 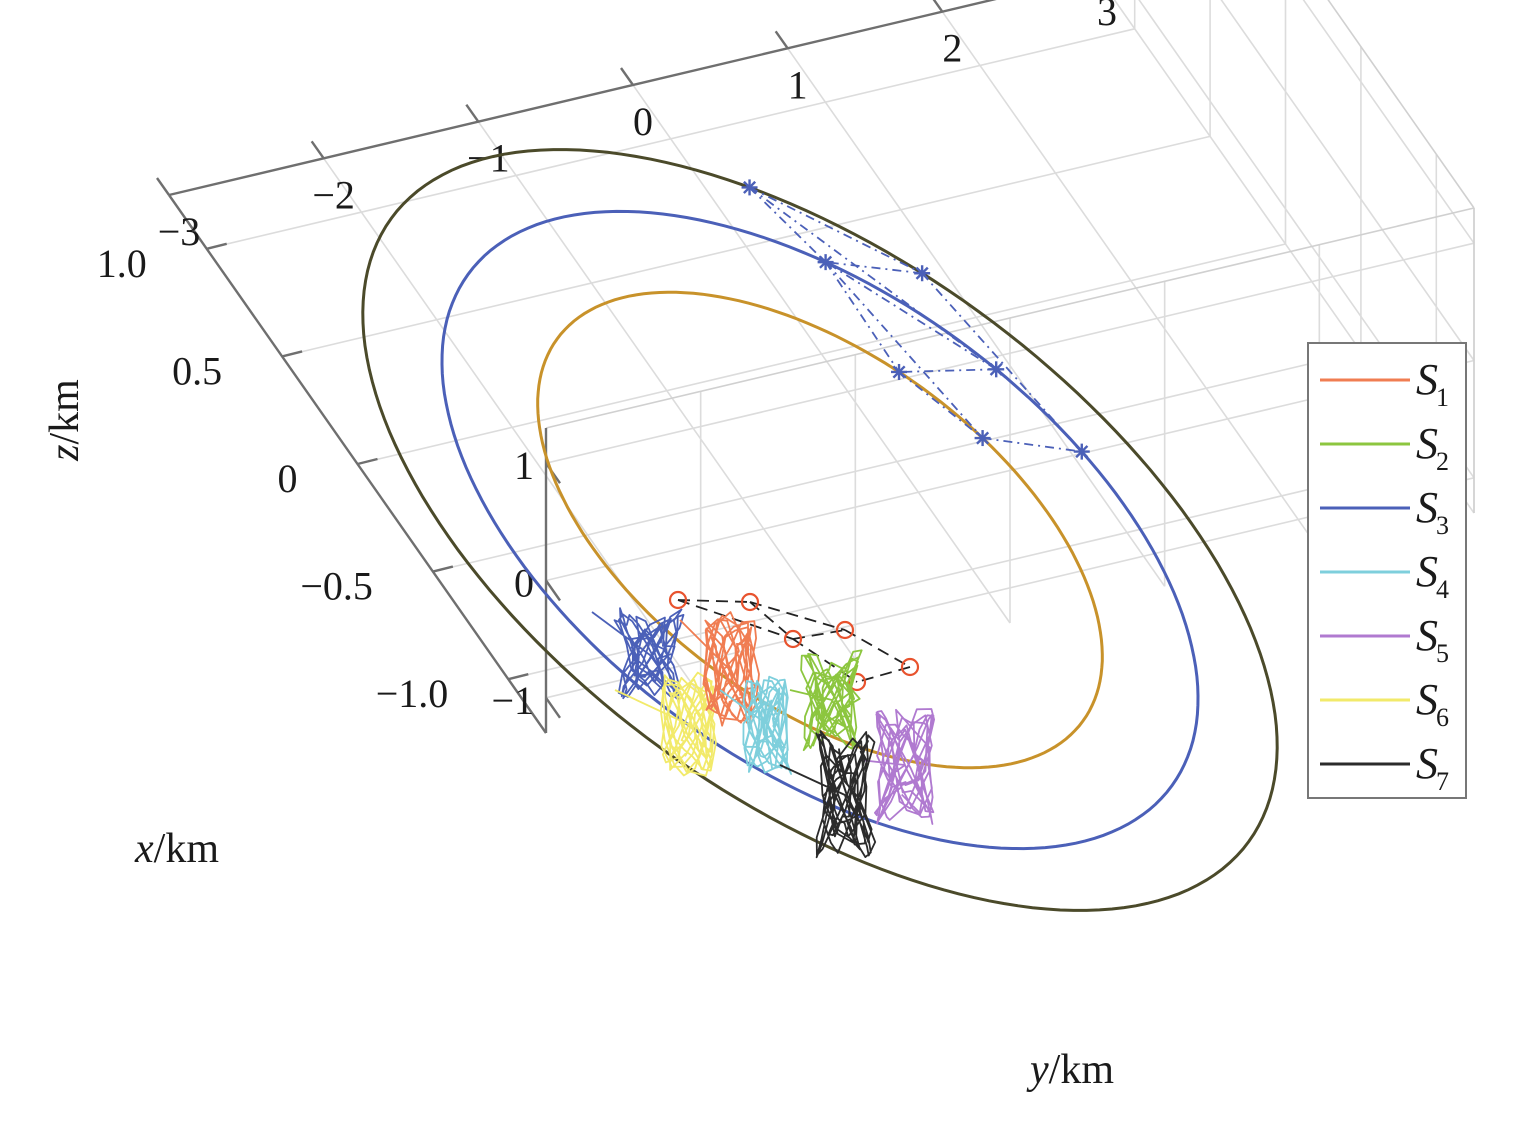 I want to click on legend-label-5: S5, so click(x=1432, y=639).